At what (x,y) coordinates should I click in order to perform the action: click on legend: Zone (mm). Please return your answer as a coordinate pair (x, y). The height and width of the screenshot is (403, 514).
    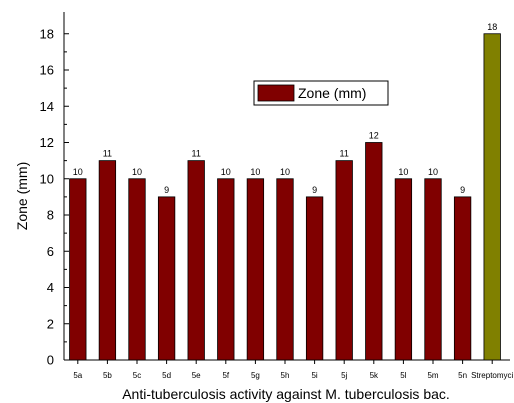
    Looking at the image, I should click on (321, 93).